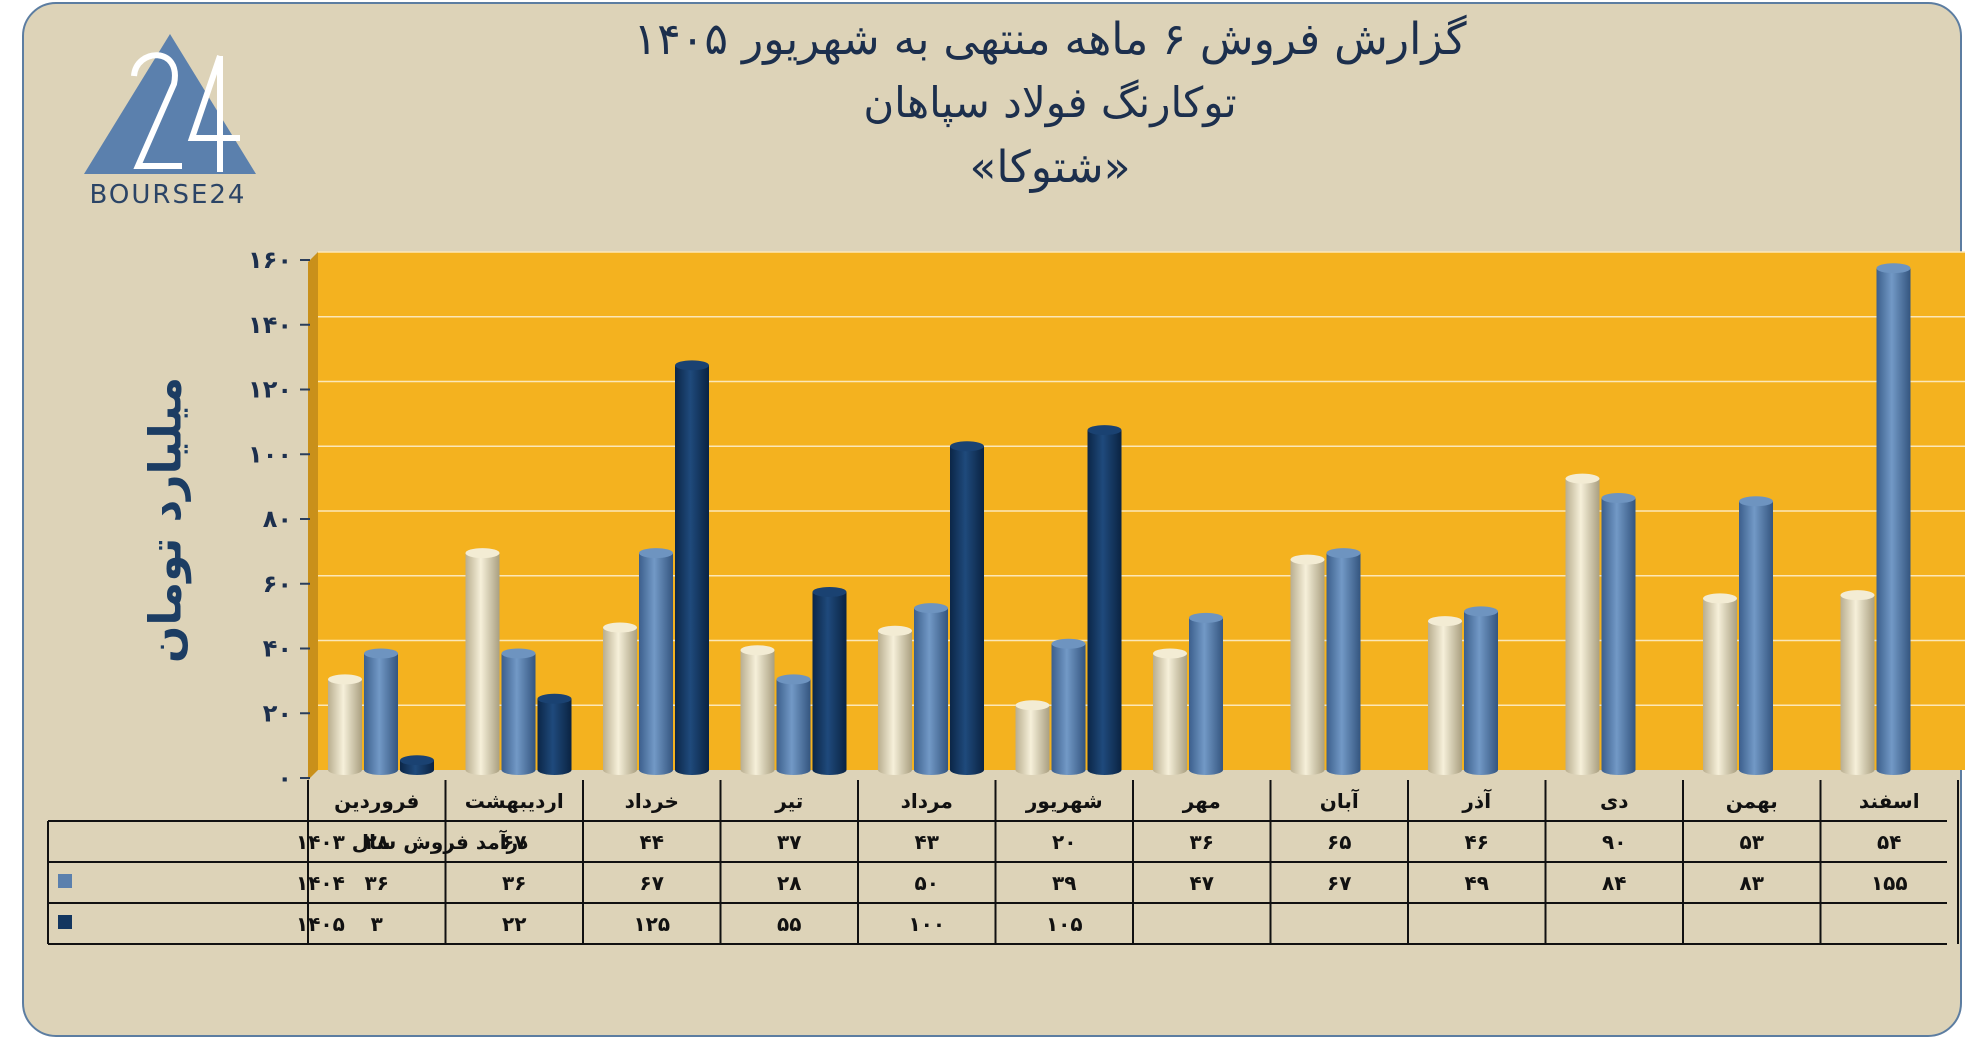  I want to click on table-cell: ۲۸, so click(377, 842).